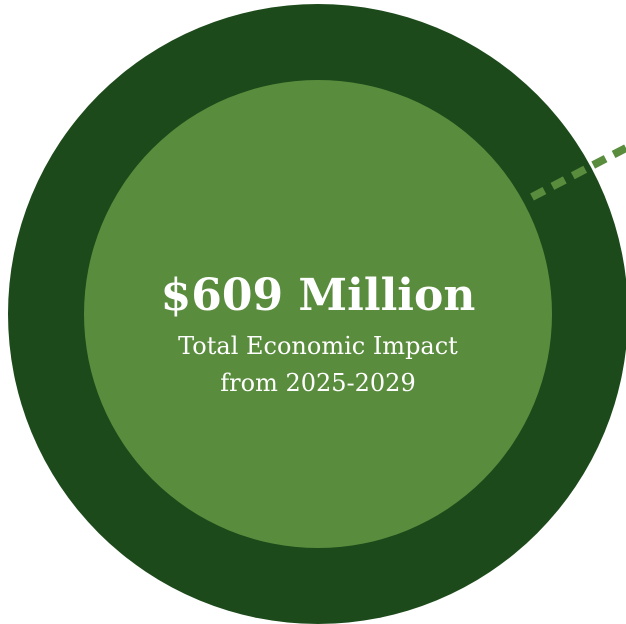  I want to click on headline-value: $609 Million, so click(318, 295).